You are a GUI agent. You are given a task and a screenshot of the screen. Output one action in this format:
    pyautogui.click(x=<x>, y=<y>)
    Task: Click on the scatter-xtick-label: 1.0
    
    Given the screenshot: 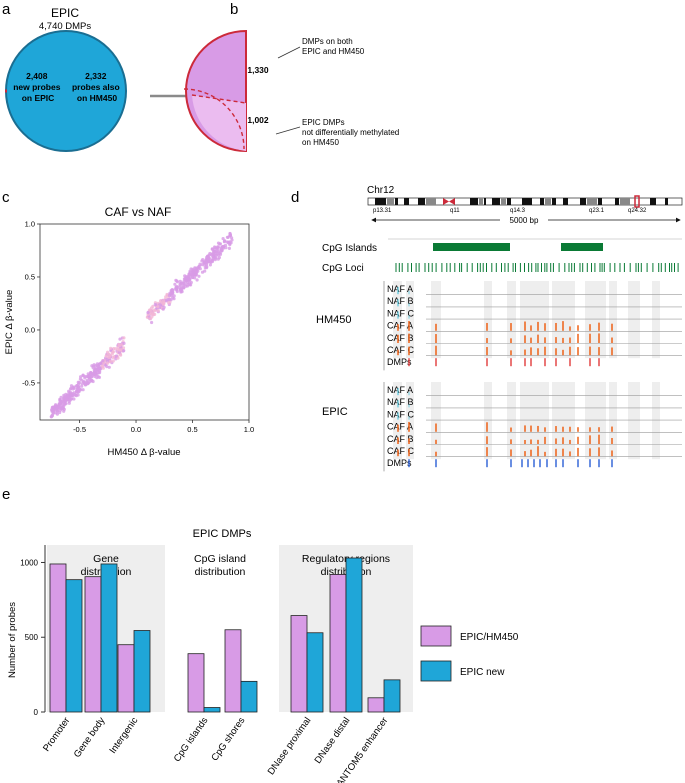 What is the action you would take?
    pyautogui.click(x=249, y=429)
    